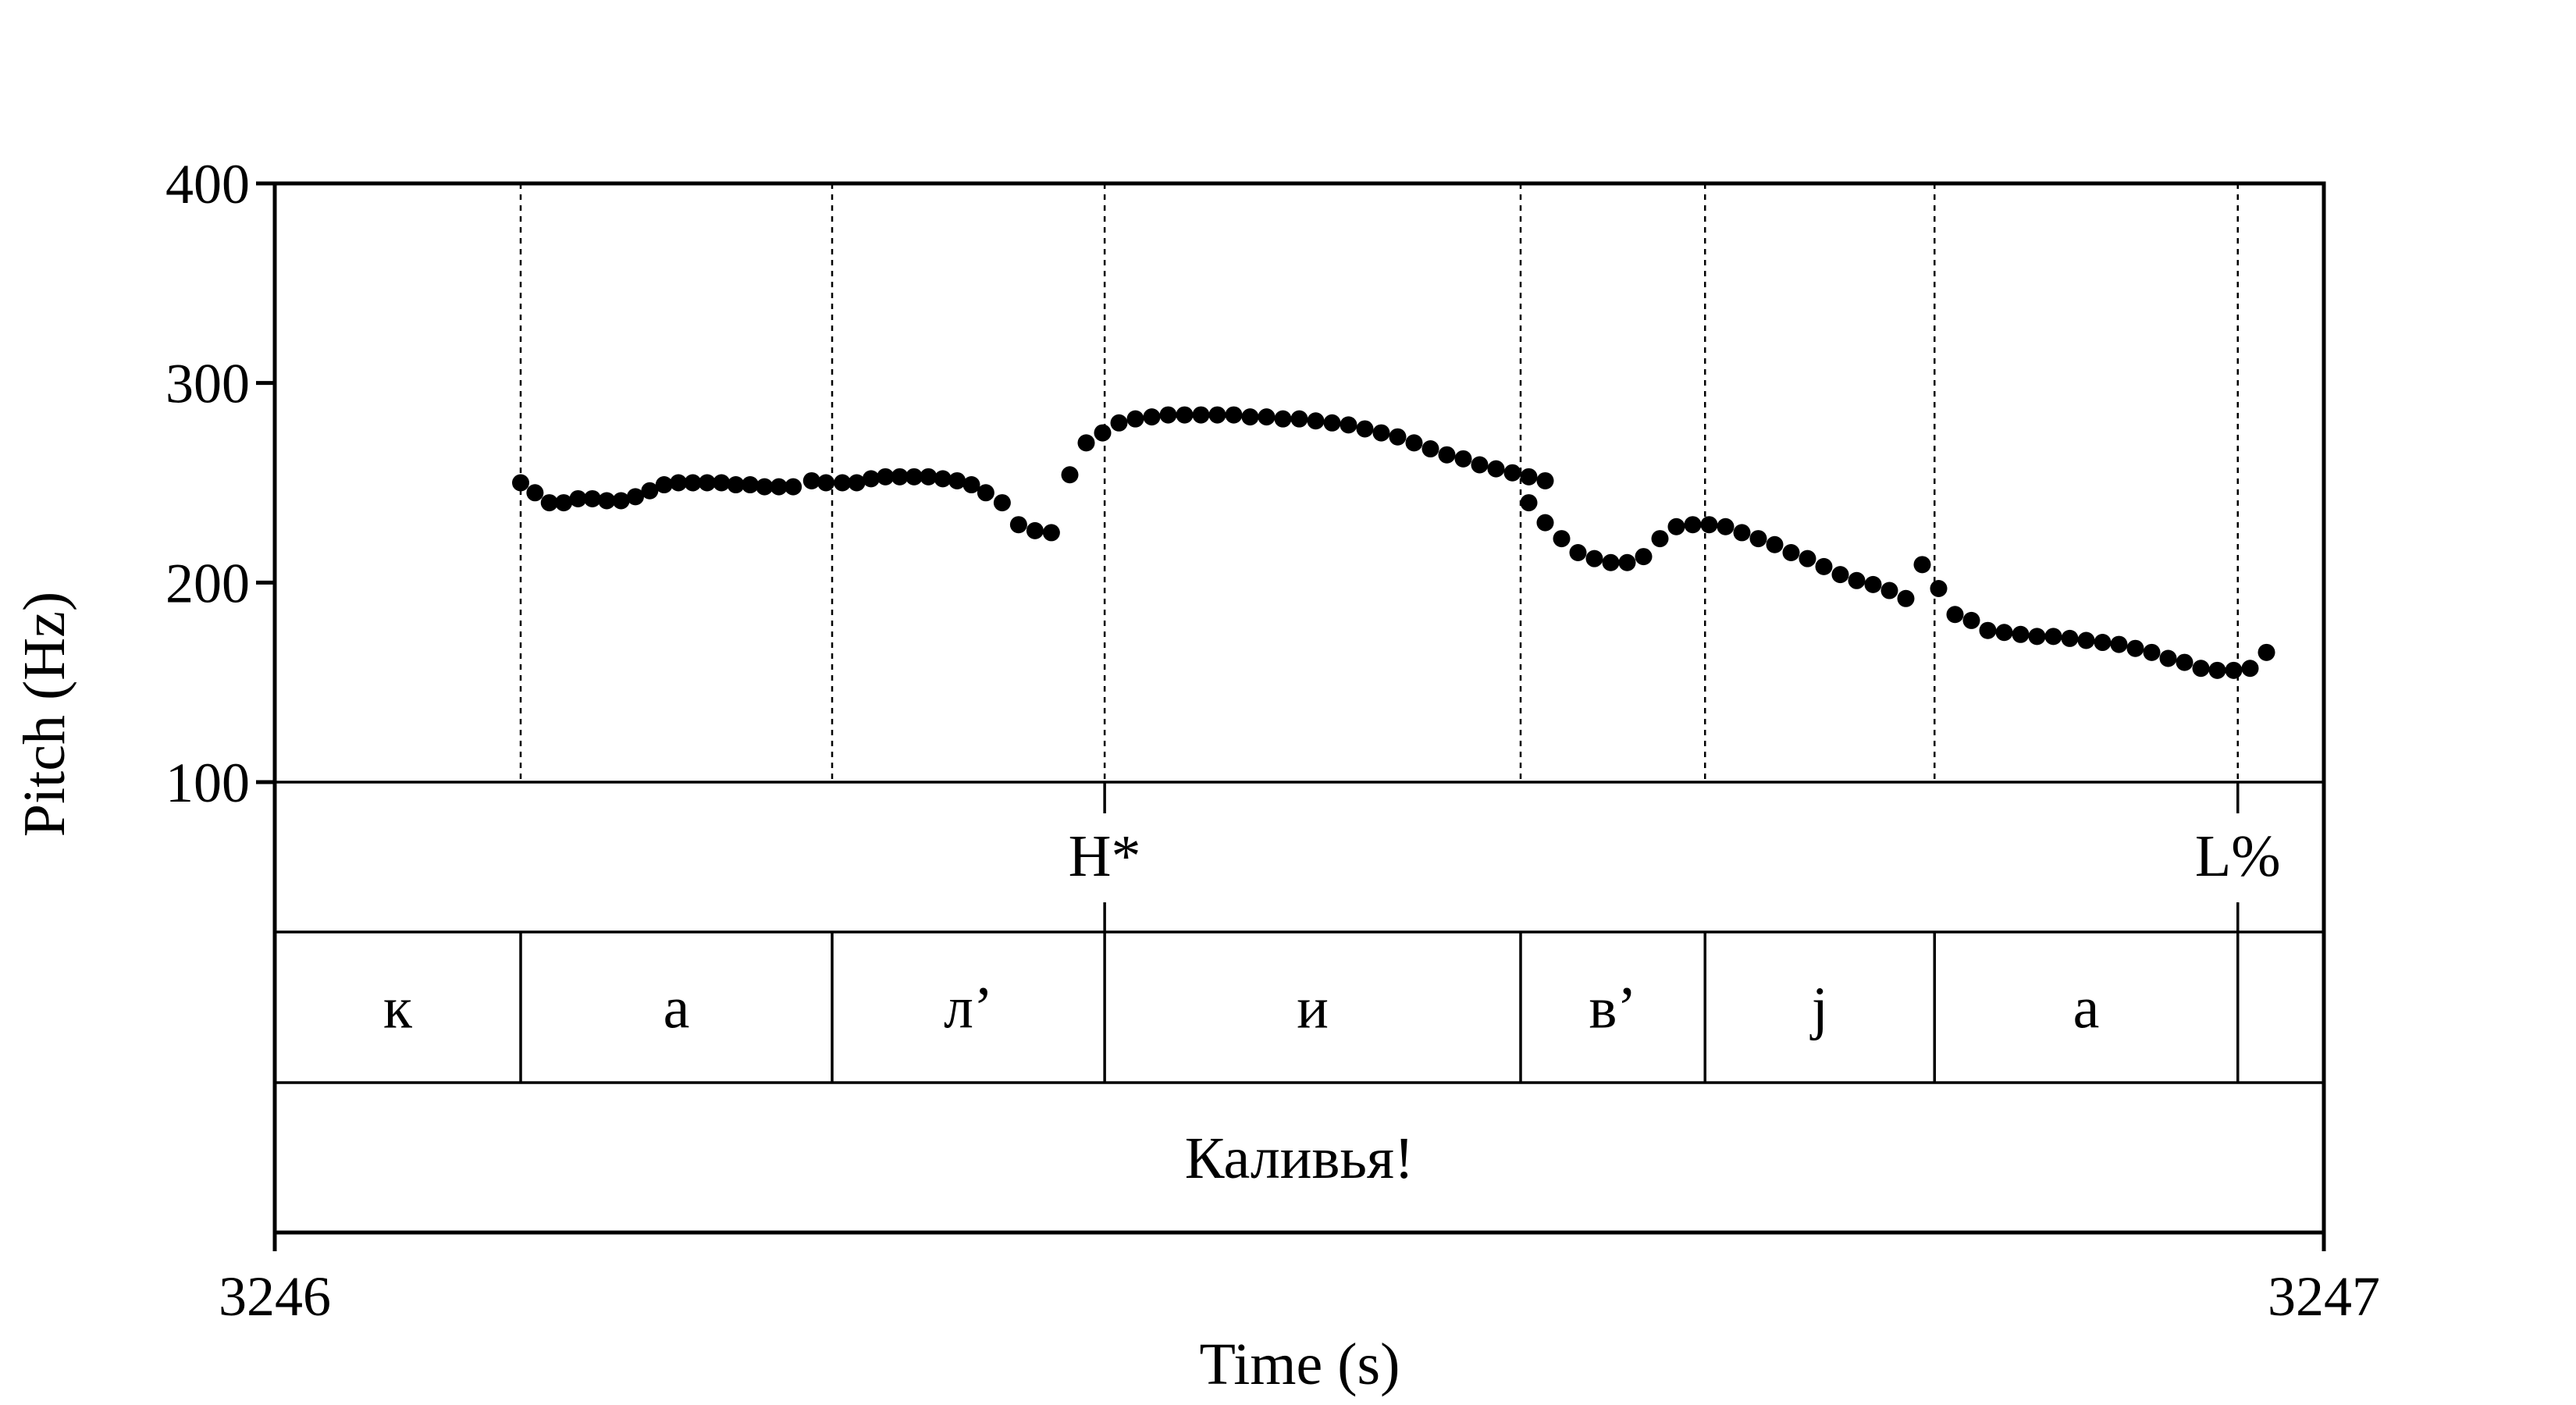  Describe the element at coordinates (397, 1009) in the screenshot. I see `segment-label: к` at that location.